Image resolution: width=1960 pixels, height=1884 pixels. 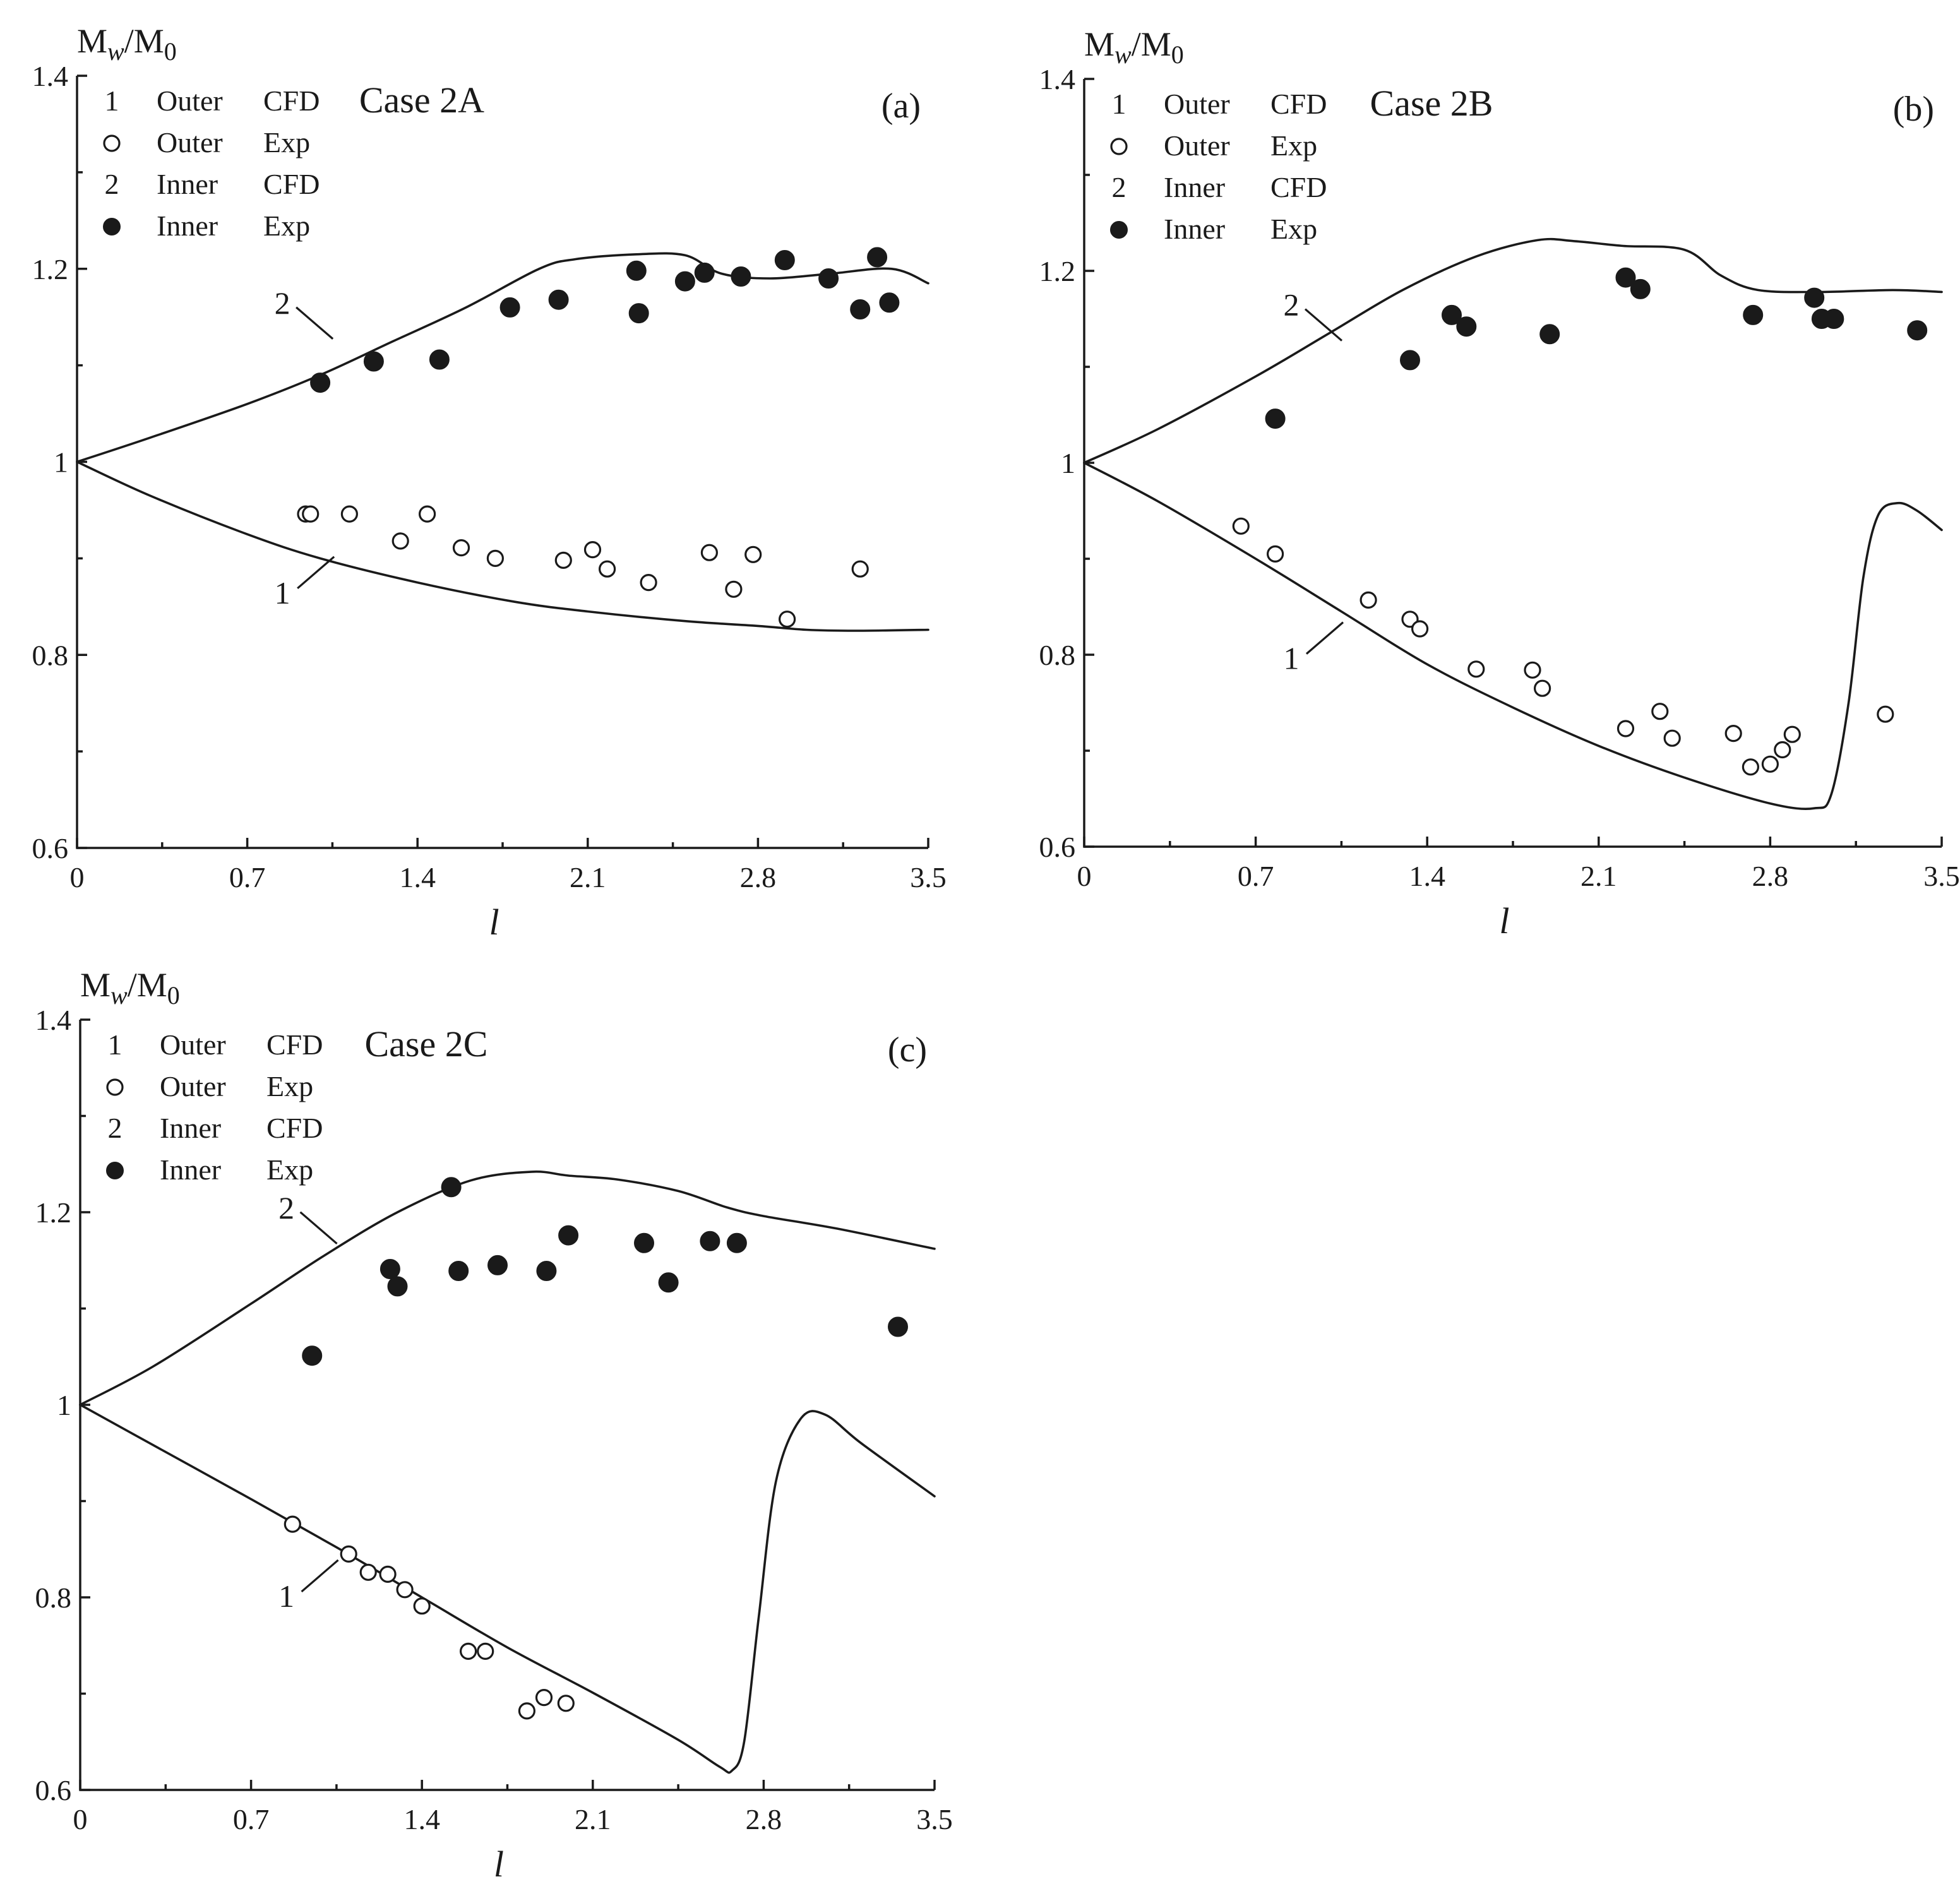 What do you see at coordinates (421, 1819) in the screenshot?
I see `x-tick-label: 1.4` at bounding box center [421, 1819].